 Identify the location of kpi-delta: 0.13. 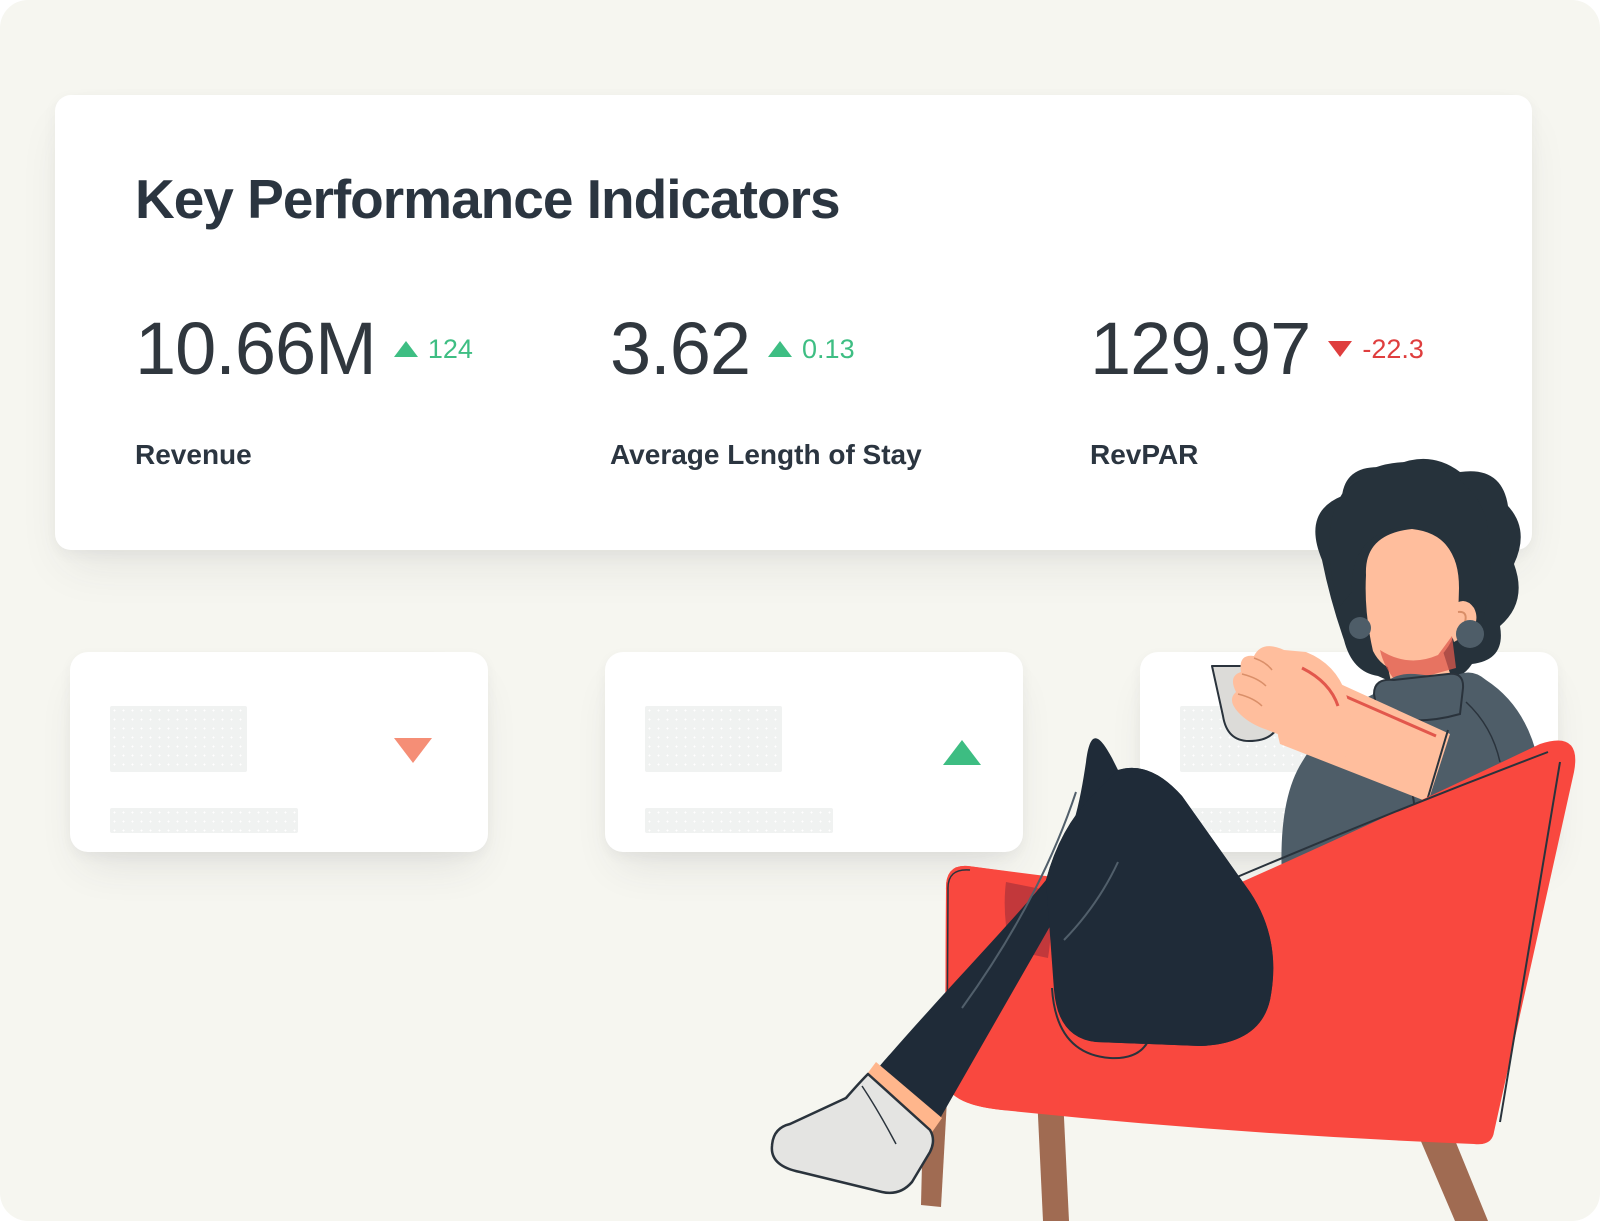
(811, 349).